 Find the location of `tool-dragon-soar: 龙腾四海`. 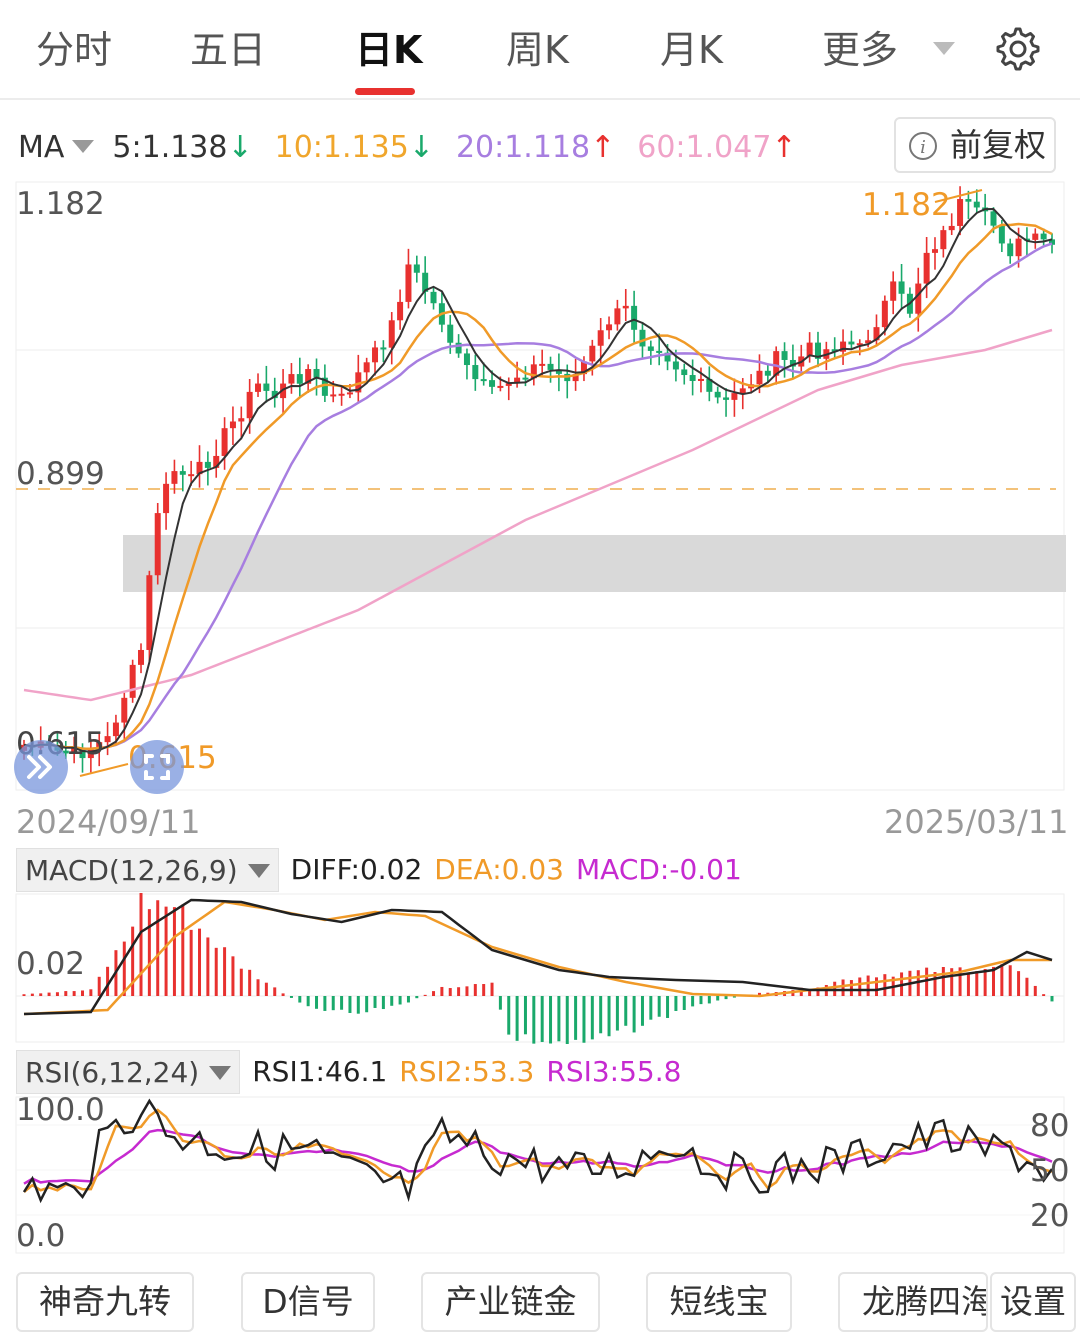

tool-dragon-soar: 龙腾四海 is located at coordinates (913, 1302).